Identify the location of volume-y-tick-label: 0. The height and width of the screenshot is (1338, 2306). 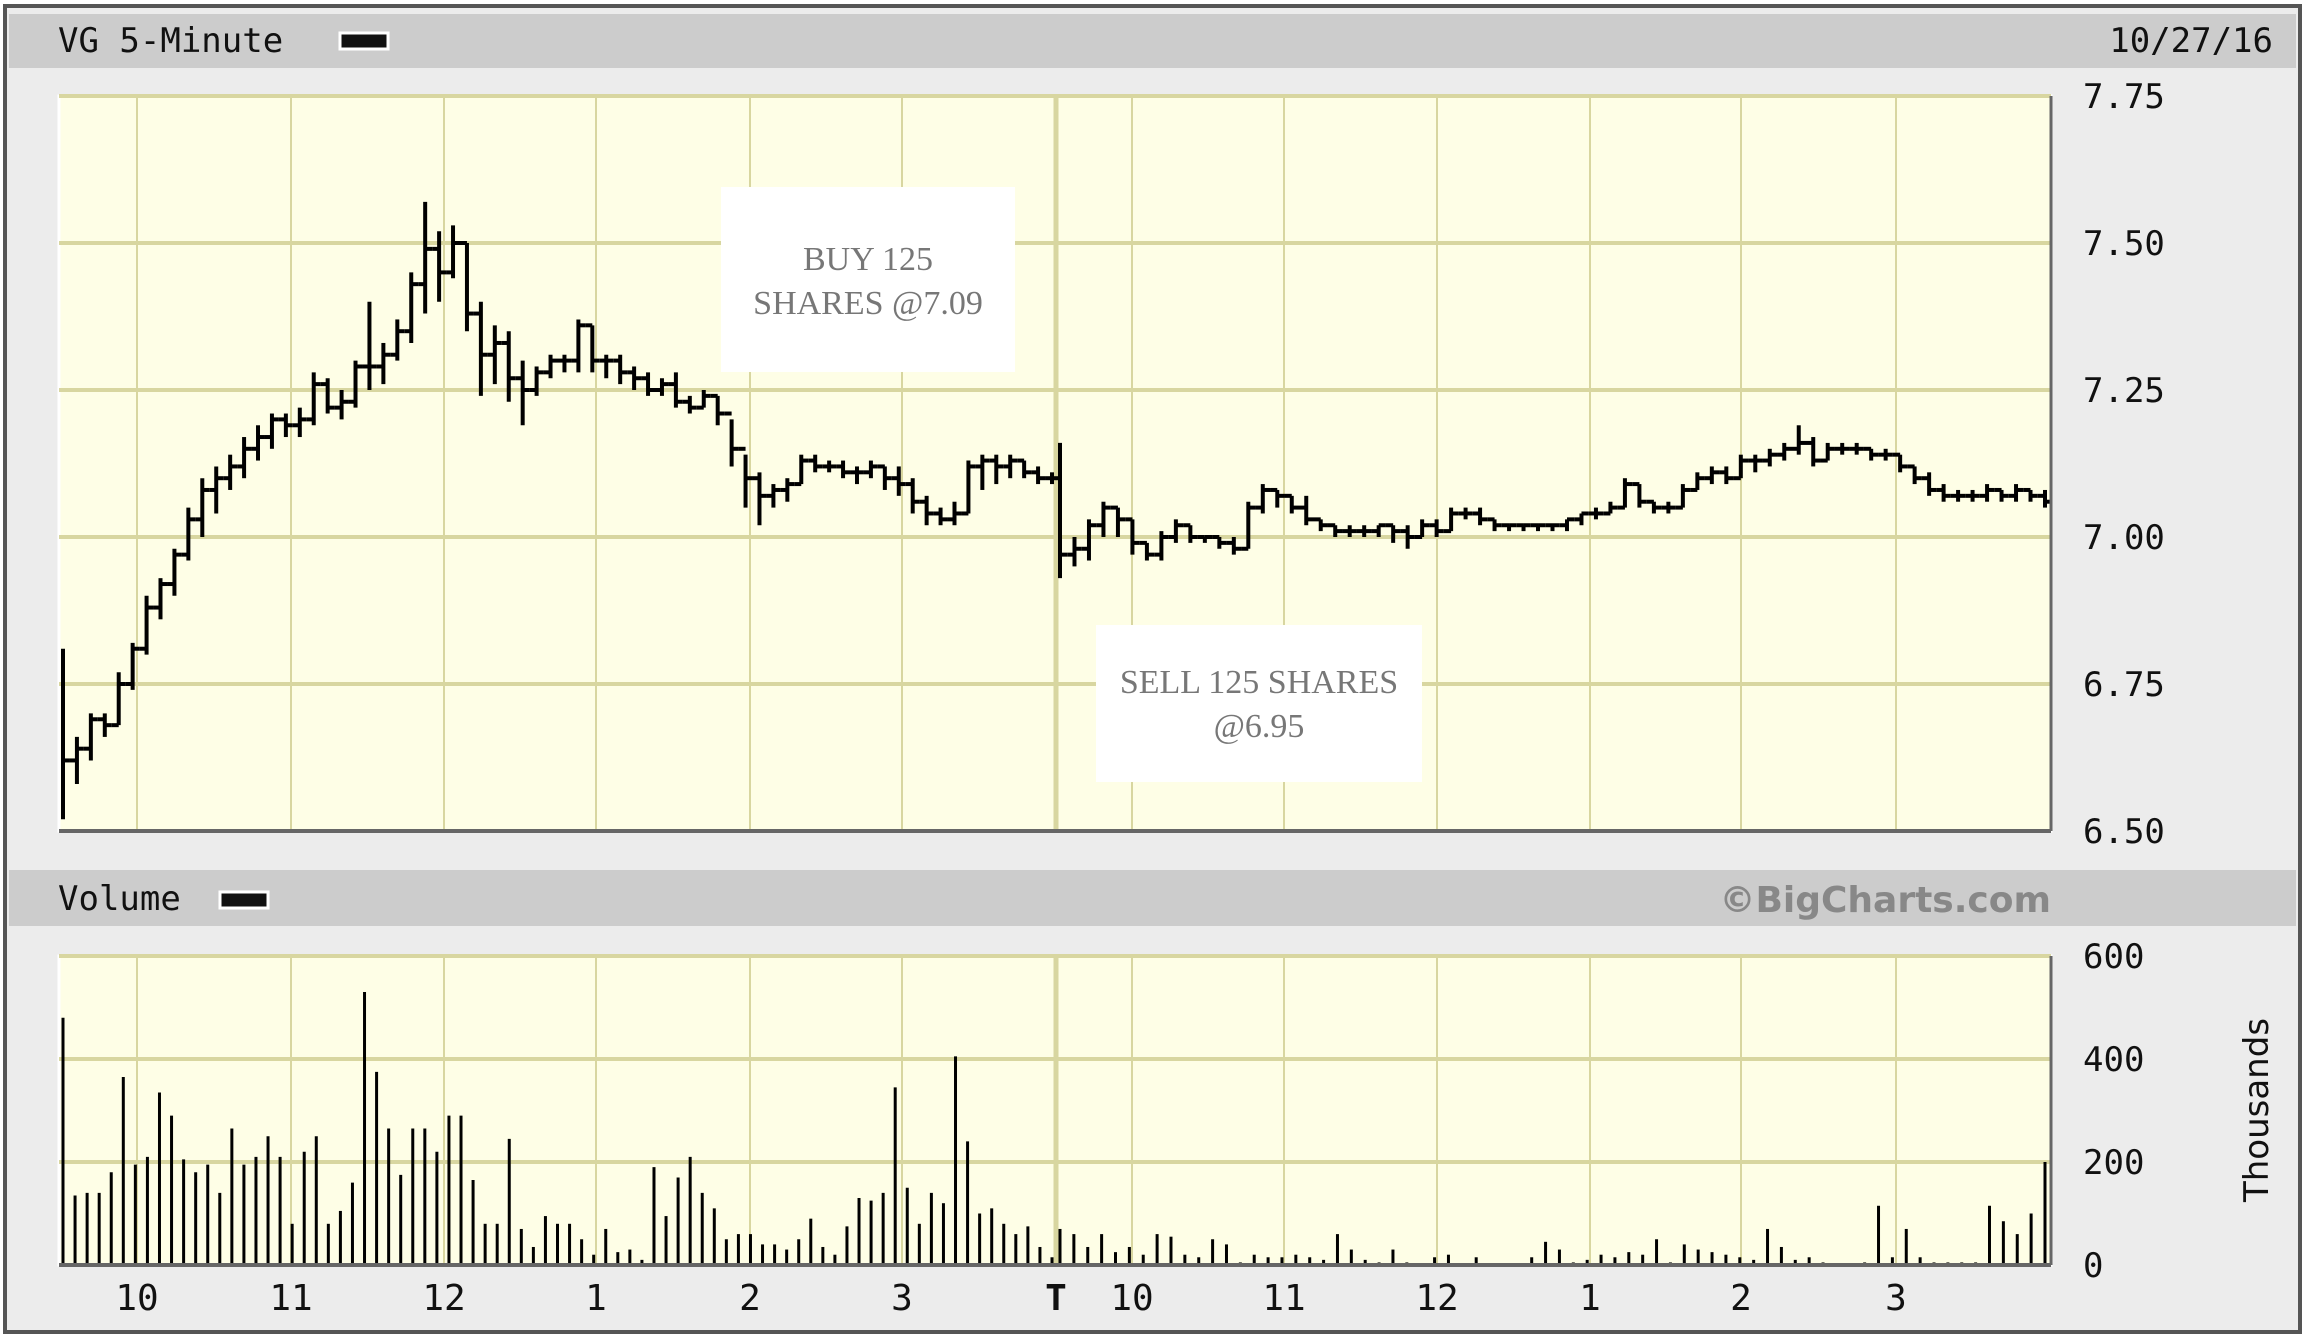
(2093, 1266).